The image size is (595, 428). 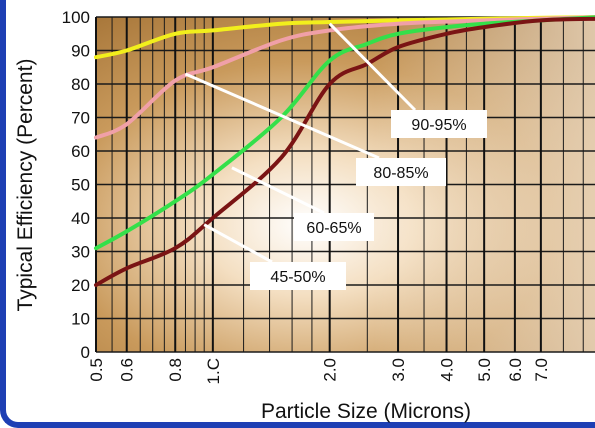 What do you see at coordinates (80, 252) in the screenshot?
I see `y-tick-label: 30` at bounding box center [80, 252].